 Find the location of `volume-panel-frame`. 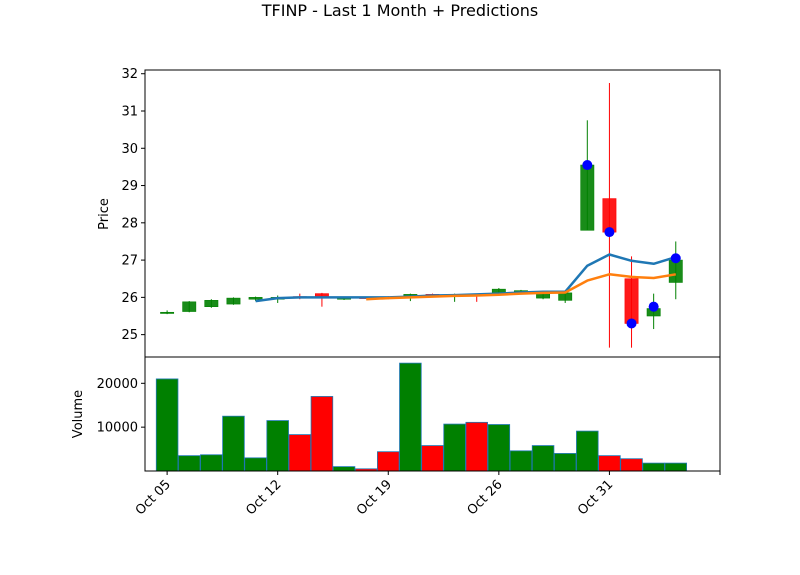

volume-panel-frame is located at coordinates (432, 414).